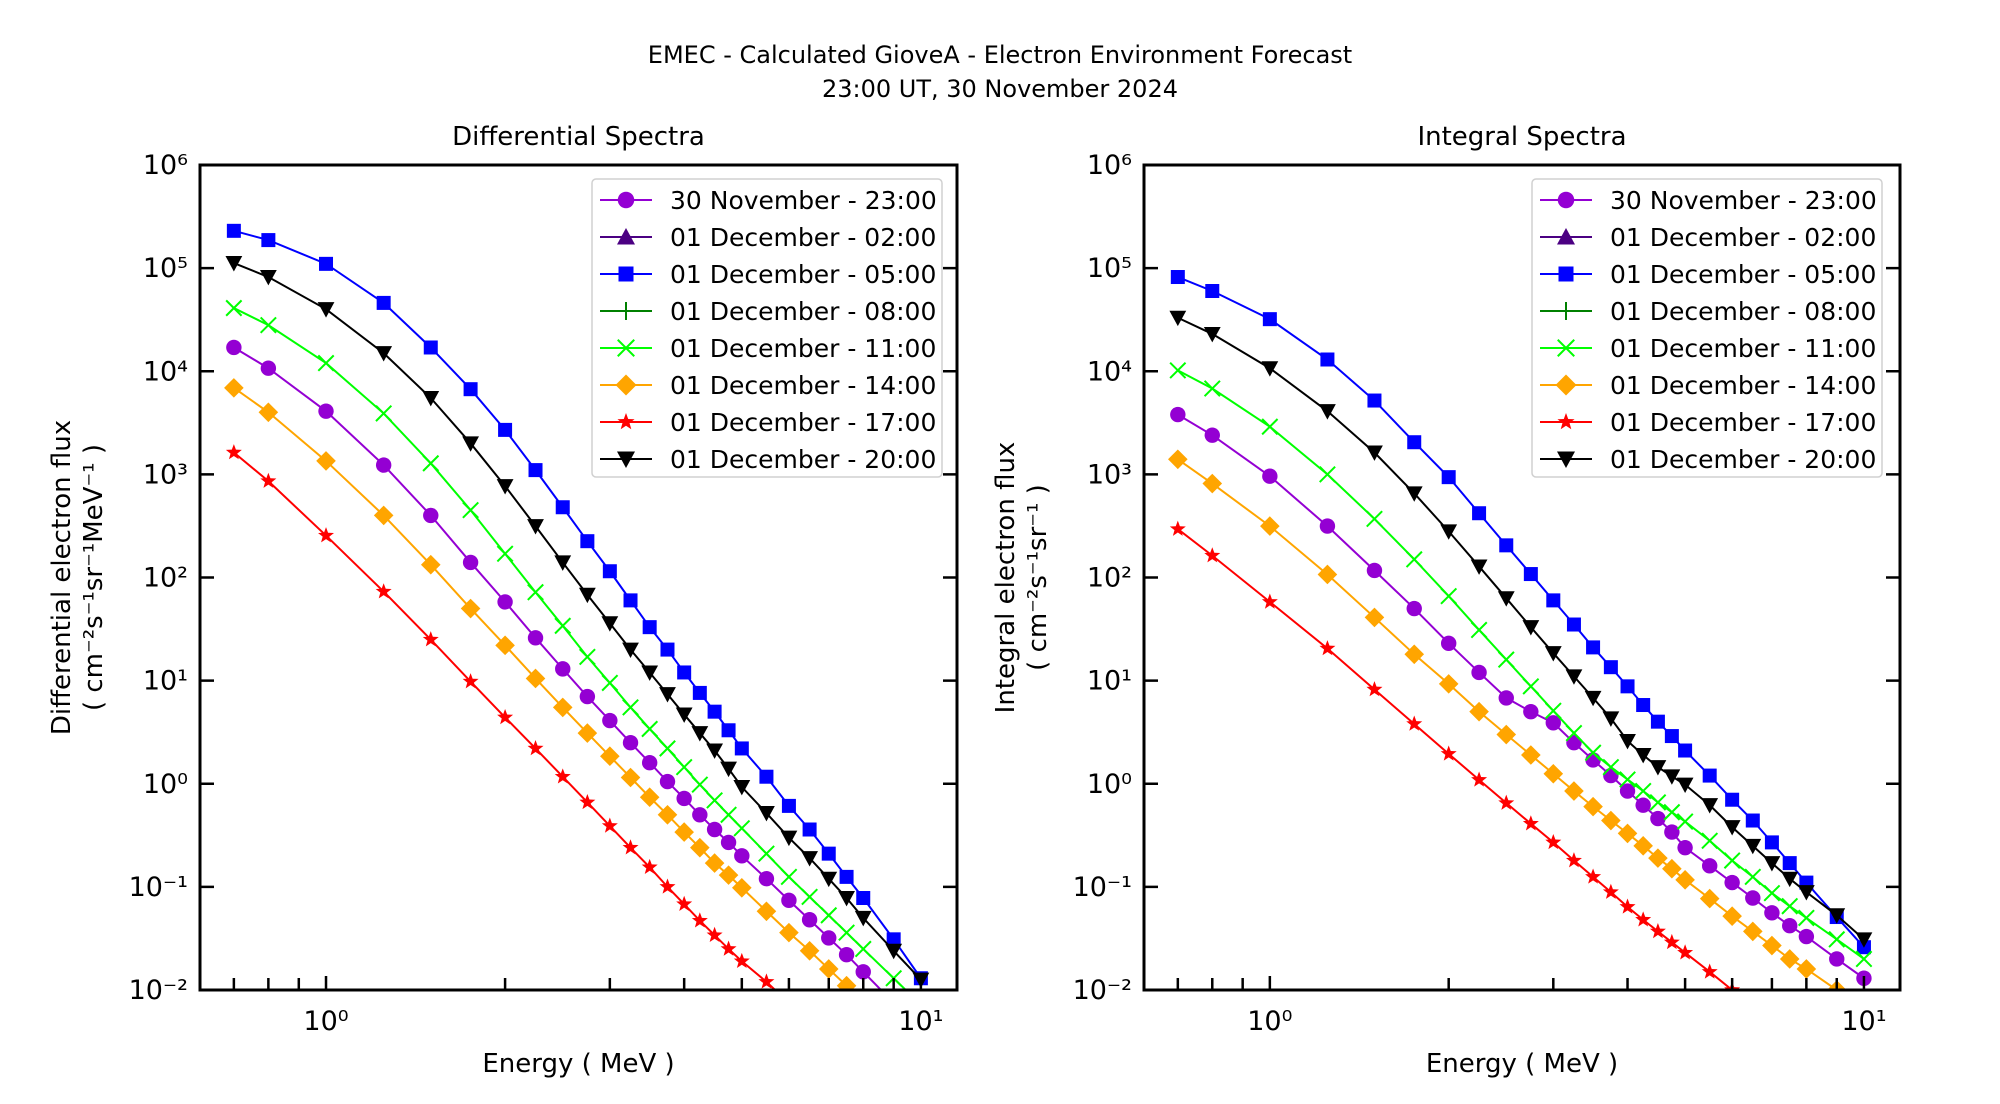 This screenshot has width=2000, height=1104. Describe the element at coordinates (768, 274) in the screenshot. I see `legend-item: 01 December - 05:00` at that location.